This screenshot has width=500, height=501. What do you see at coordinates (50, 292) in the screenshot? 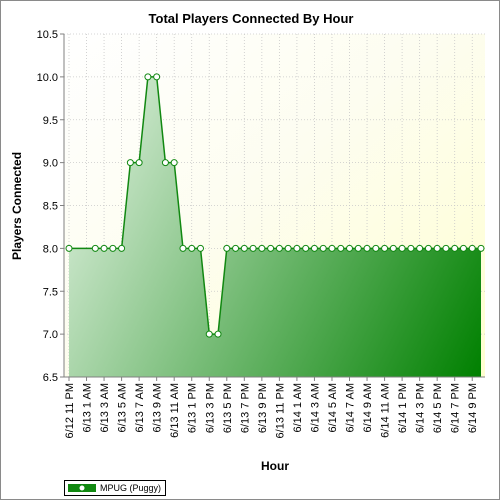
I see `y-tick-label: 7.5` at bounding box center [50, 292].